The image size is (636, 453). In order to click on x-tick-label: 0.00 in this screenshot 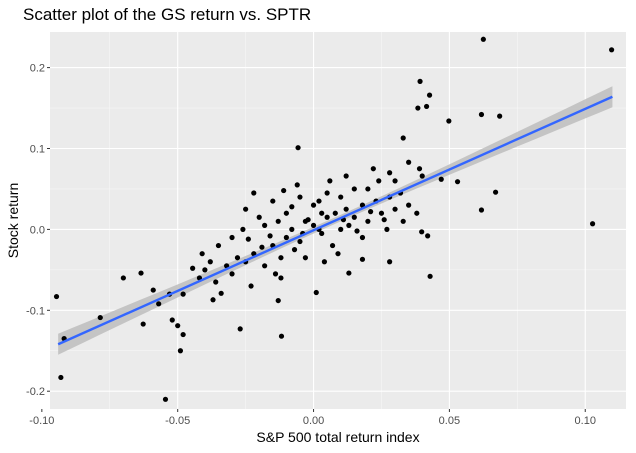, I will do `click(313, 421)`.